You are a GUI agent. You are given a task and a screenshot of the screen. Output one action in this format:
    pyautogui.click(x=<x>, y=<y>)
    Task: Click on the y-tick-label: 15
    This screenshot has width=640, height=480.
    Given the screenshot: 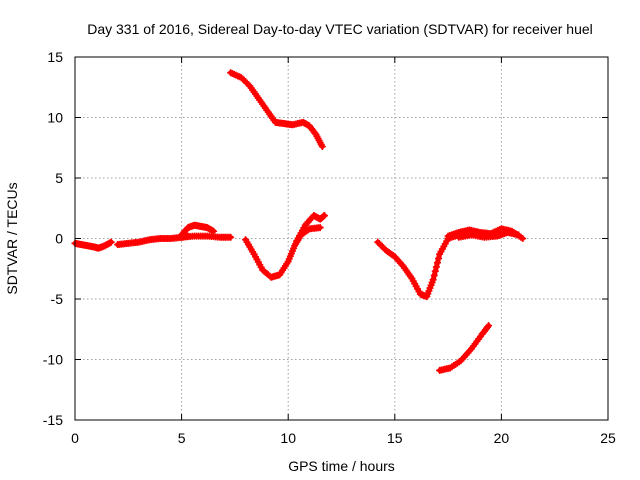 What is the action you would take?
    pyautogui.click(x=55, y=57)
    